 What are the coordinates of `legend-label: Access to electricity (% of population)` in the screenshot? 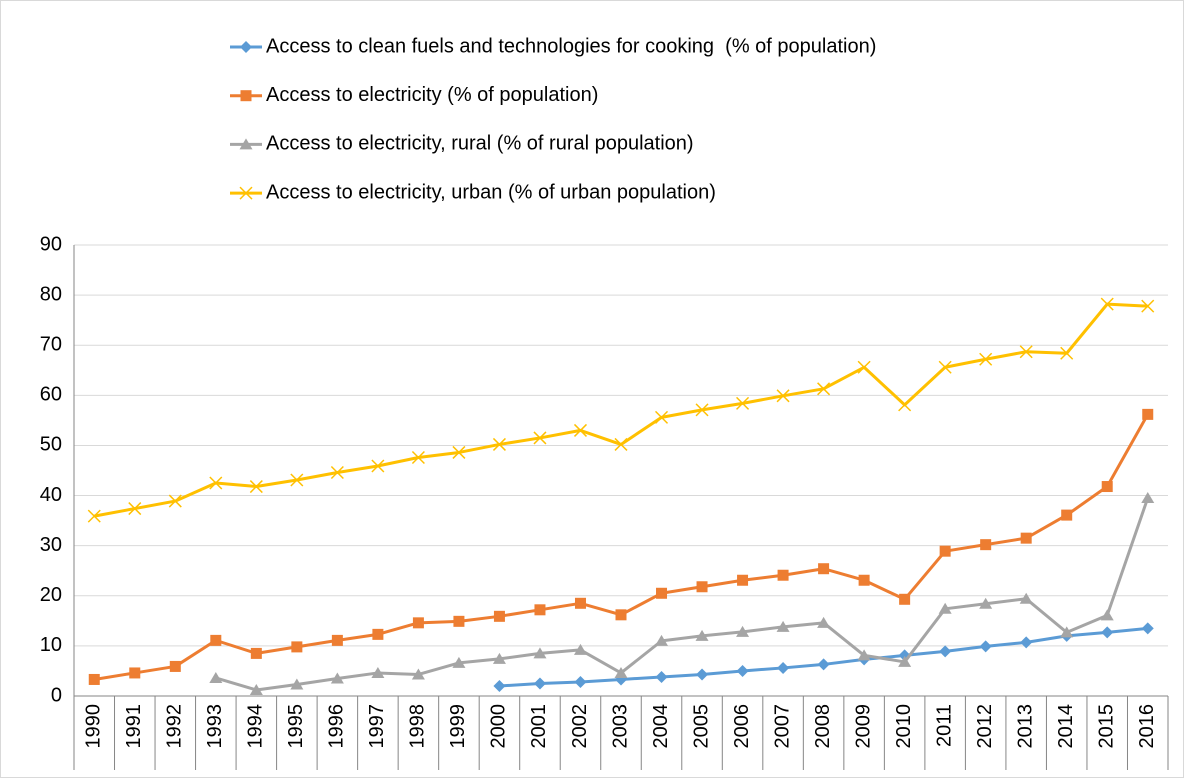 It's located at (432, 95).